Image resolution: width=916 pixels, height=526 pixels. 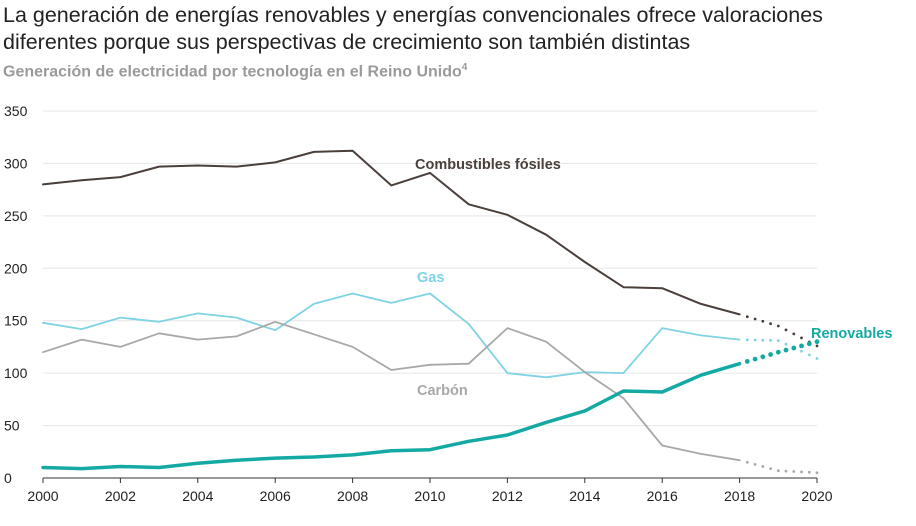 What do you see at coordinates (12, 426) in the screenshot?
I see `y-tick-label-50: 50` at bounding box center [12, 426].